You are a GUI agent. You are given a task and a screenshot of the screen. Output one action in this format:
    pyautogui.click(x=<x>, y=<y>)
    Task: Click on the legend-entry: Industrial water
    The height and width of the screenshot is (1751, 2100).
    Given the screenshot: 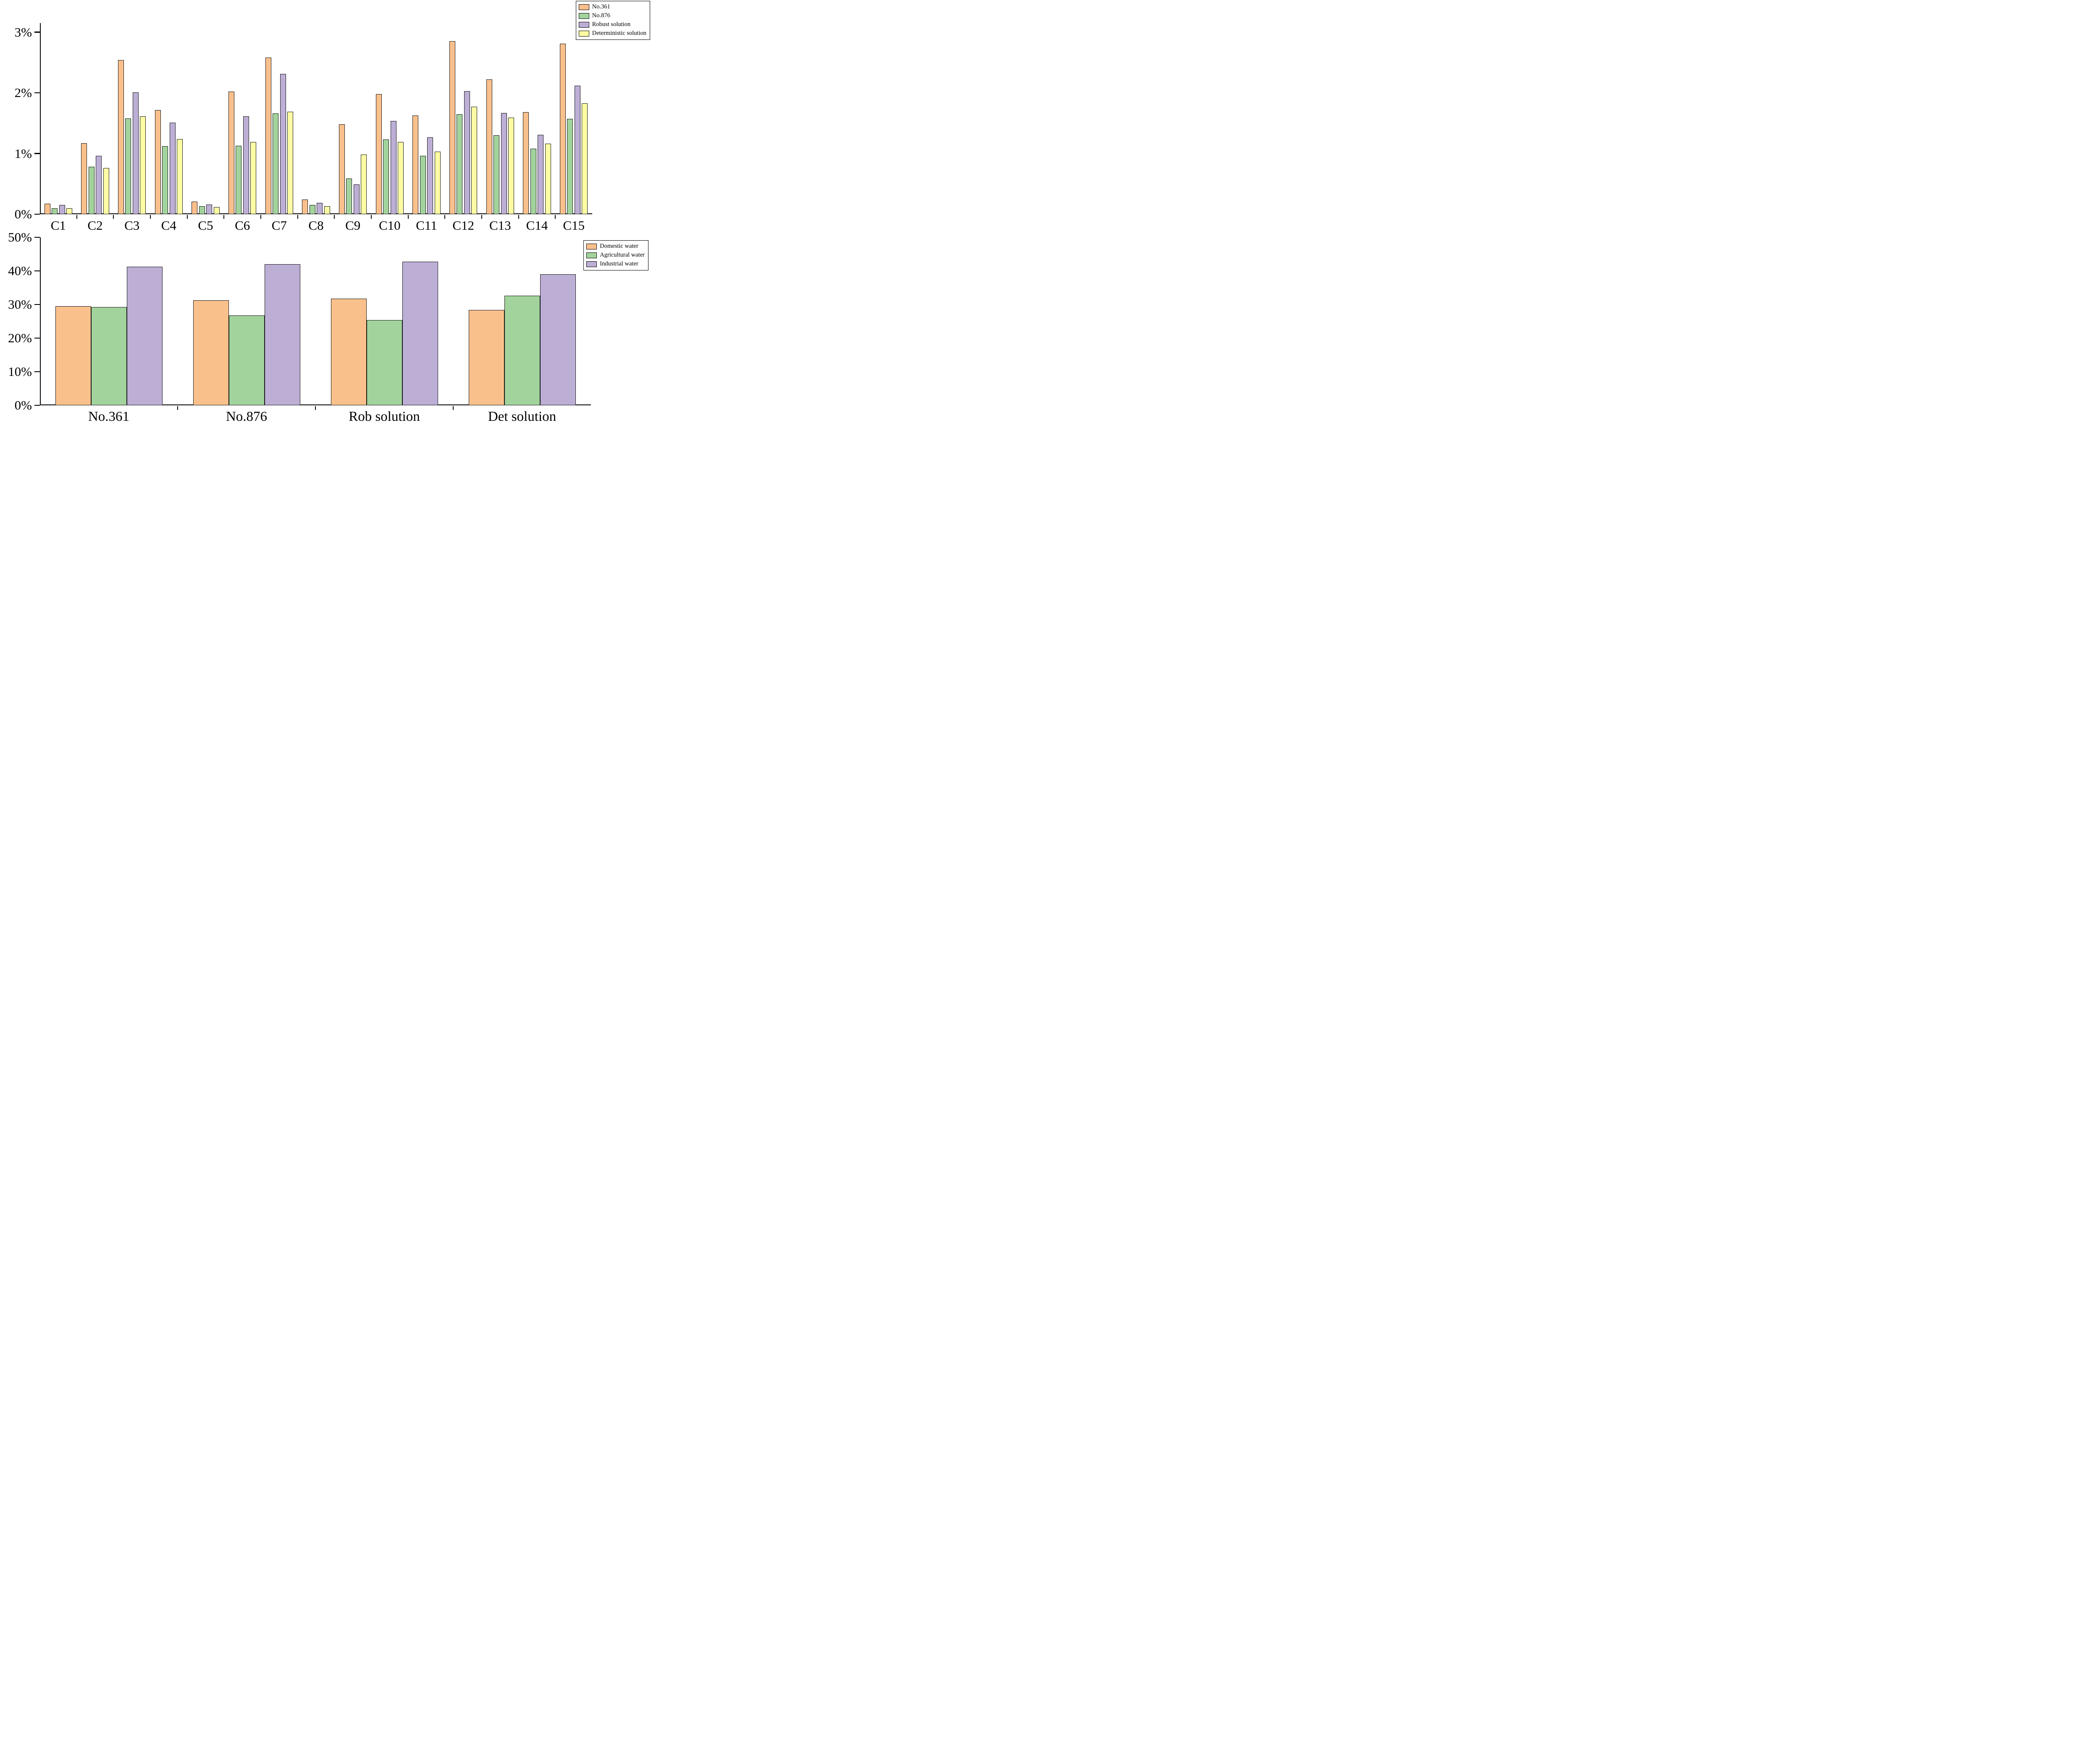 What is the action you would take?
    pyautogui.click(x=615, y=264)
    